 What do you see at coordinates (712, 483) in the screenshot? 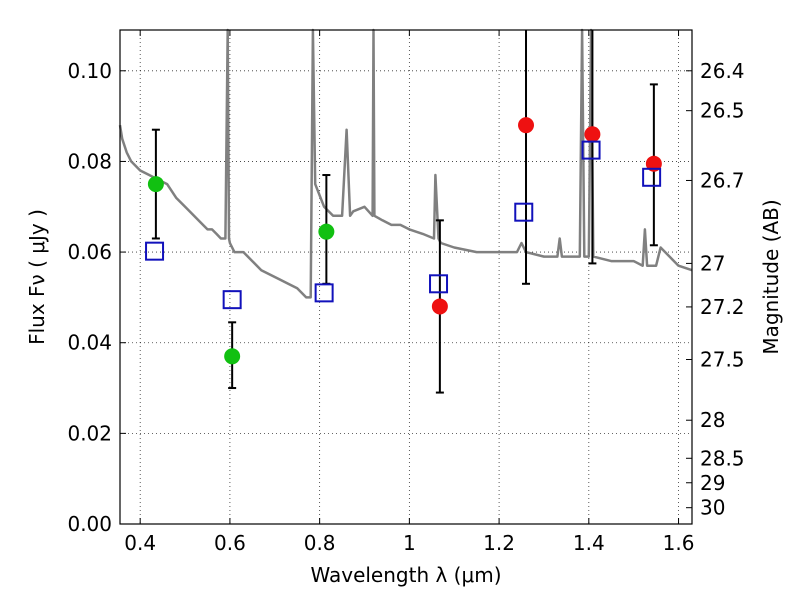
I see `y2-tick-label: 29` at bounding box center [712, 483].